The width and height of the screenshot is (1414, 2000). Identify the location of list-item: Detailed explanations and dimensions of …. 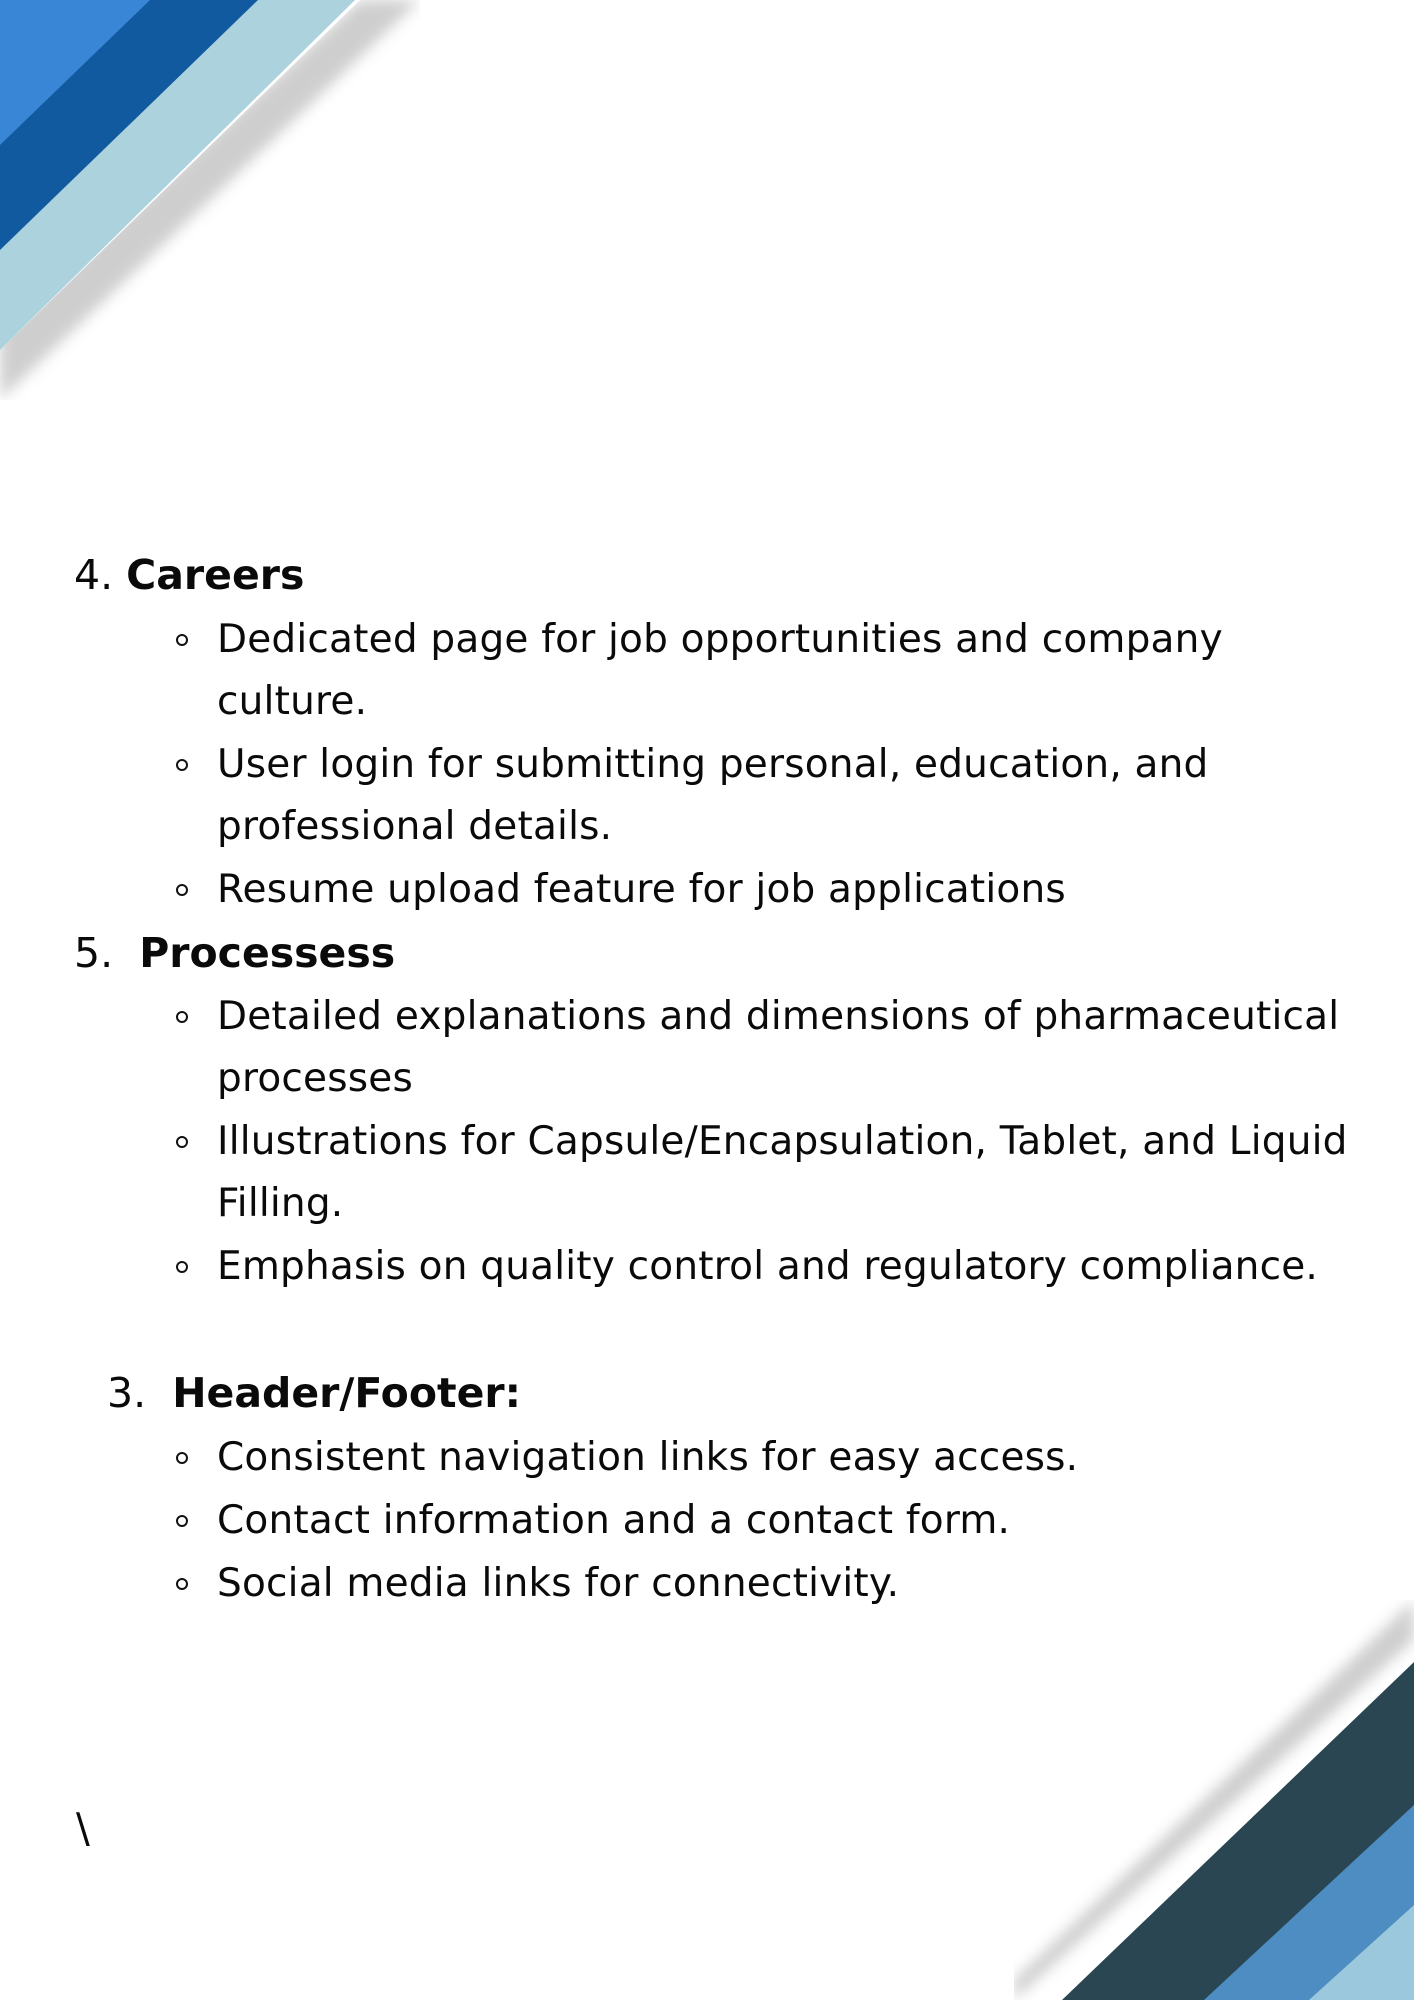
(771, 1048).